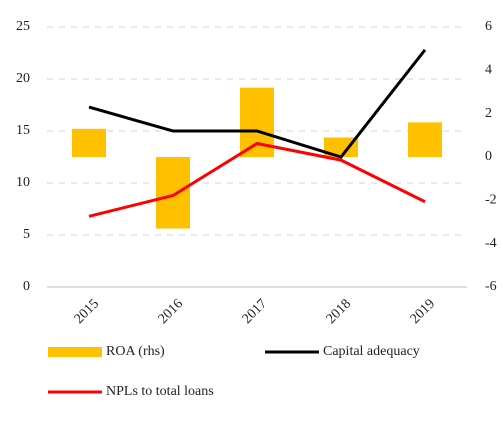 Image resolution: width=503 pixels, height=426 pixels. What do you see at coordinates (257, 179) in the screenshot?
I see `line` at bounding box center [257, 179].